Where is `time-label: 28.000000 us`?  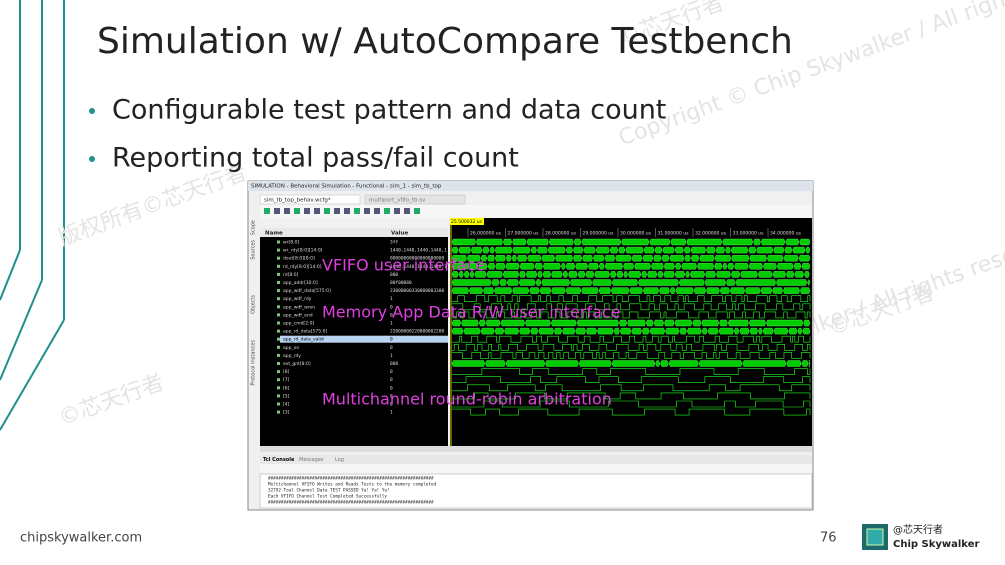 time-label: 28.000000 us is located at coordinates (561, 234).